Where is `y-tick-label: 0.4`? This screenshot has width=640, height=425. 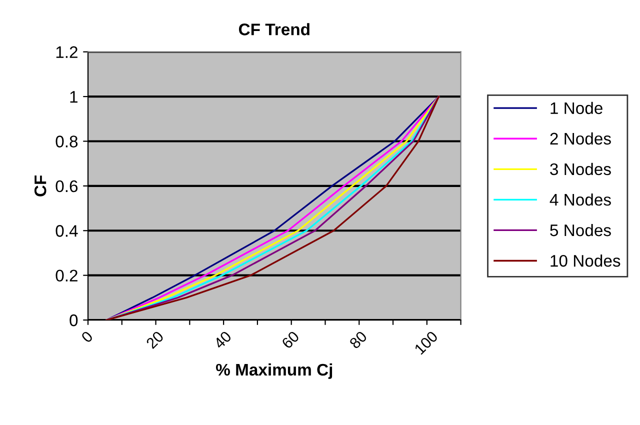
y-tick-label: 0.4 is located at coordinates (67, 231).